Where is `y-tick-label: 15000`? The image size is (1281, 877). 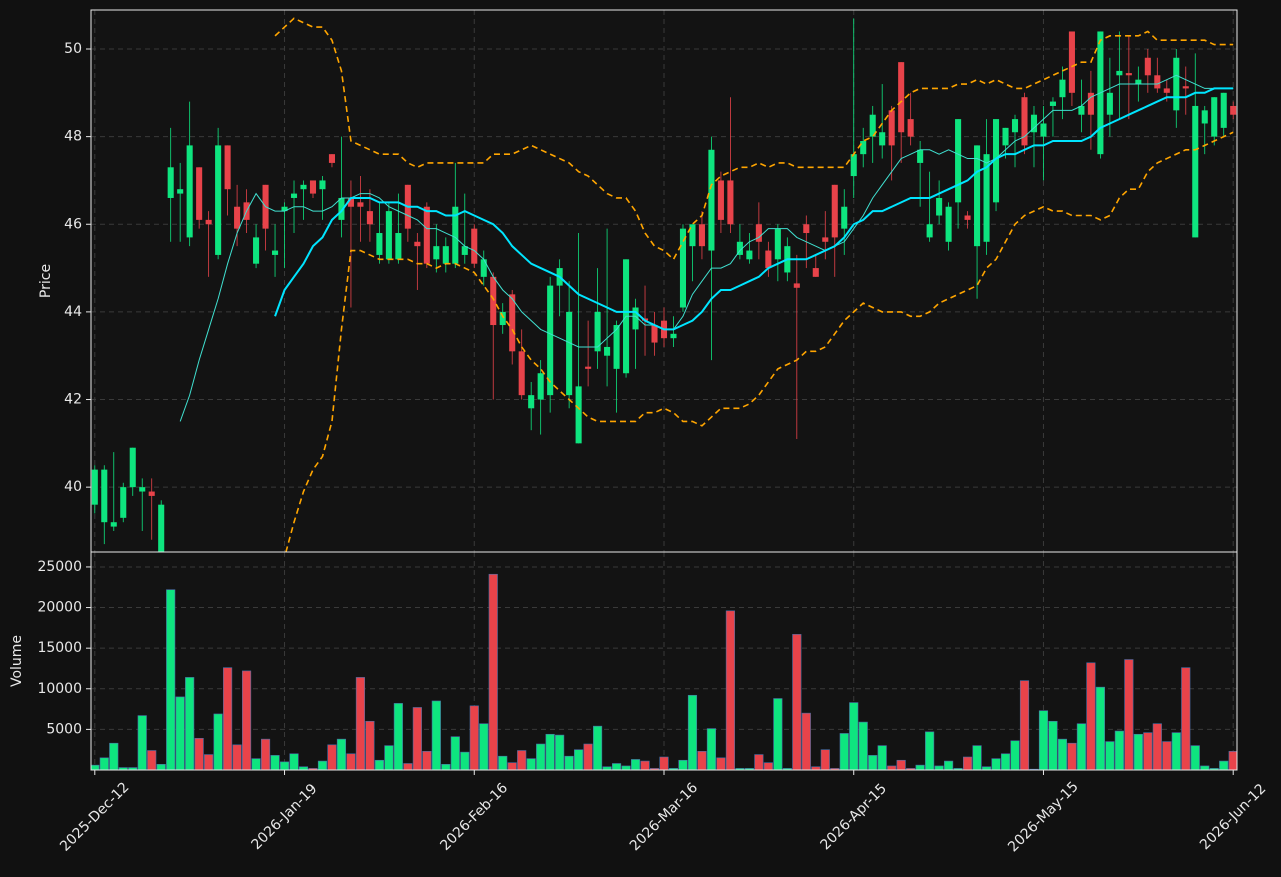
y-tick-label: 15000 is located at coordinates (59, 648).